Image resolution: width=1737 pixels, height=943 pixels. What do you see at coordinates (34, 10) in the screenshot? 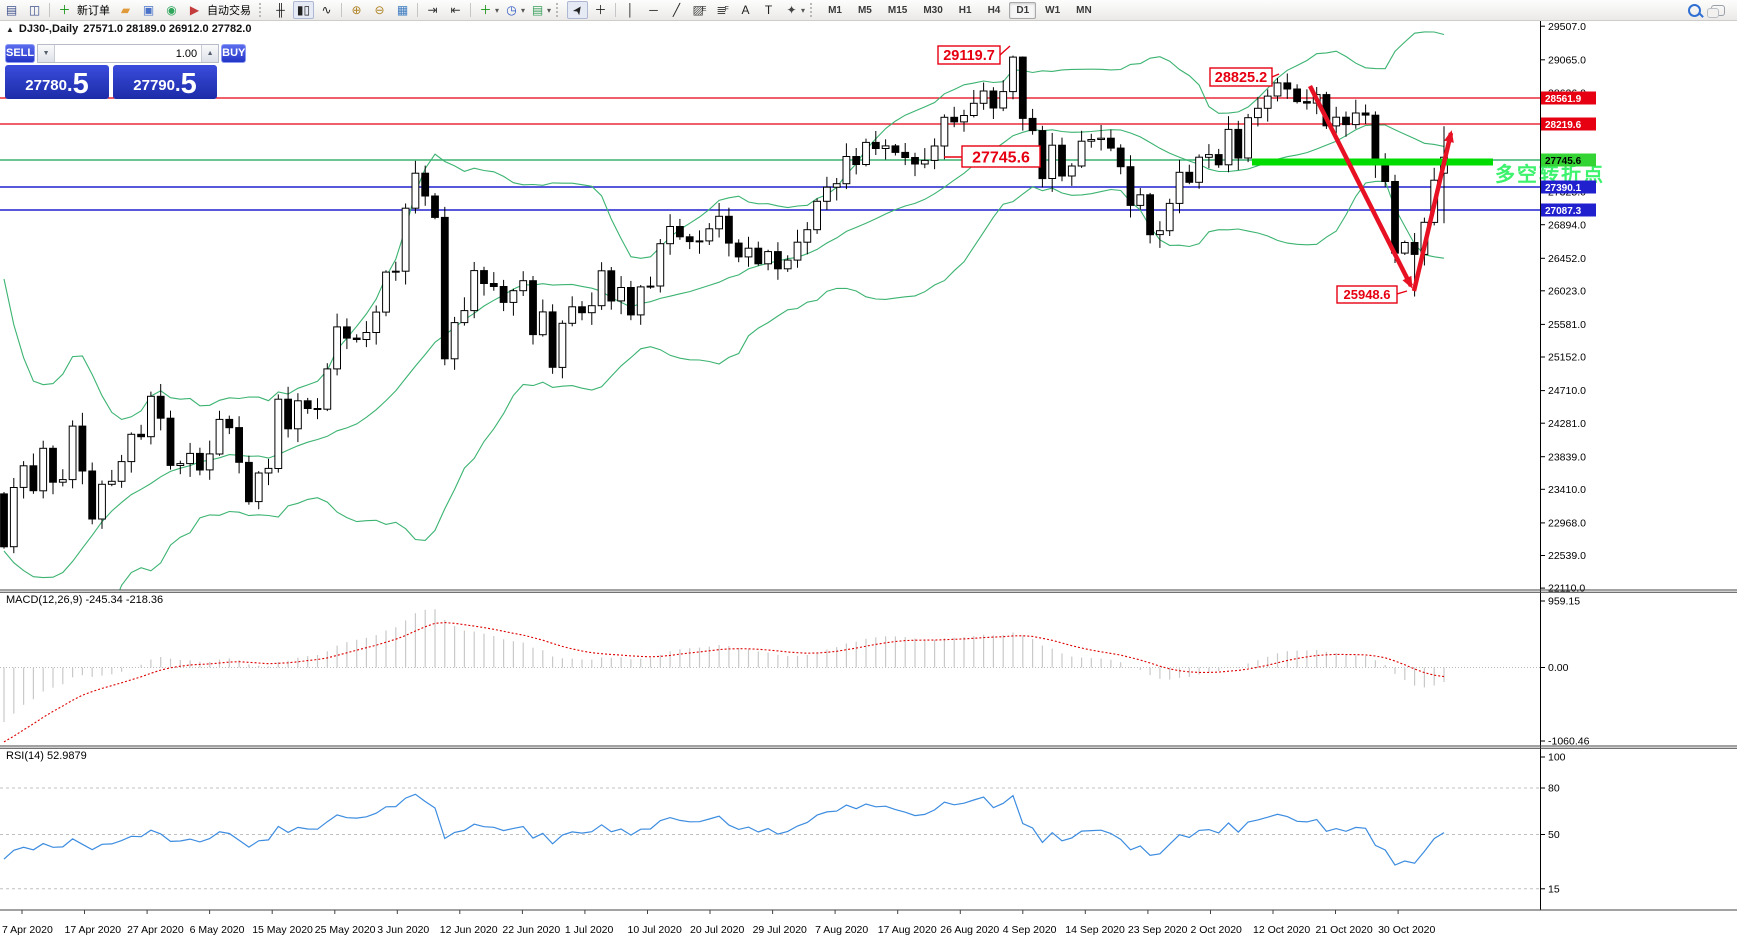
I see `data-window-icon: ◫` at bounding box center [34, 10].